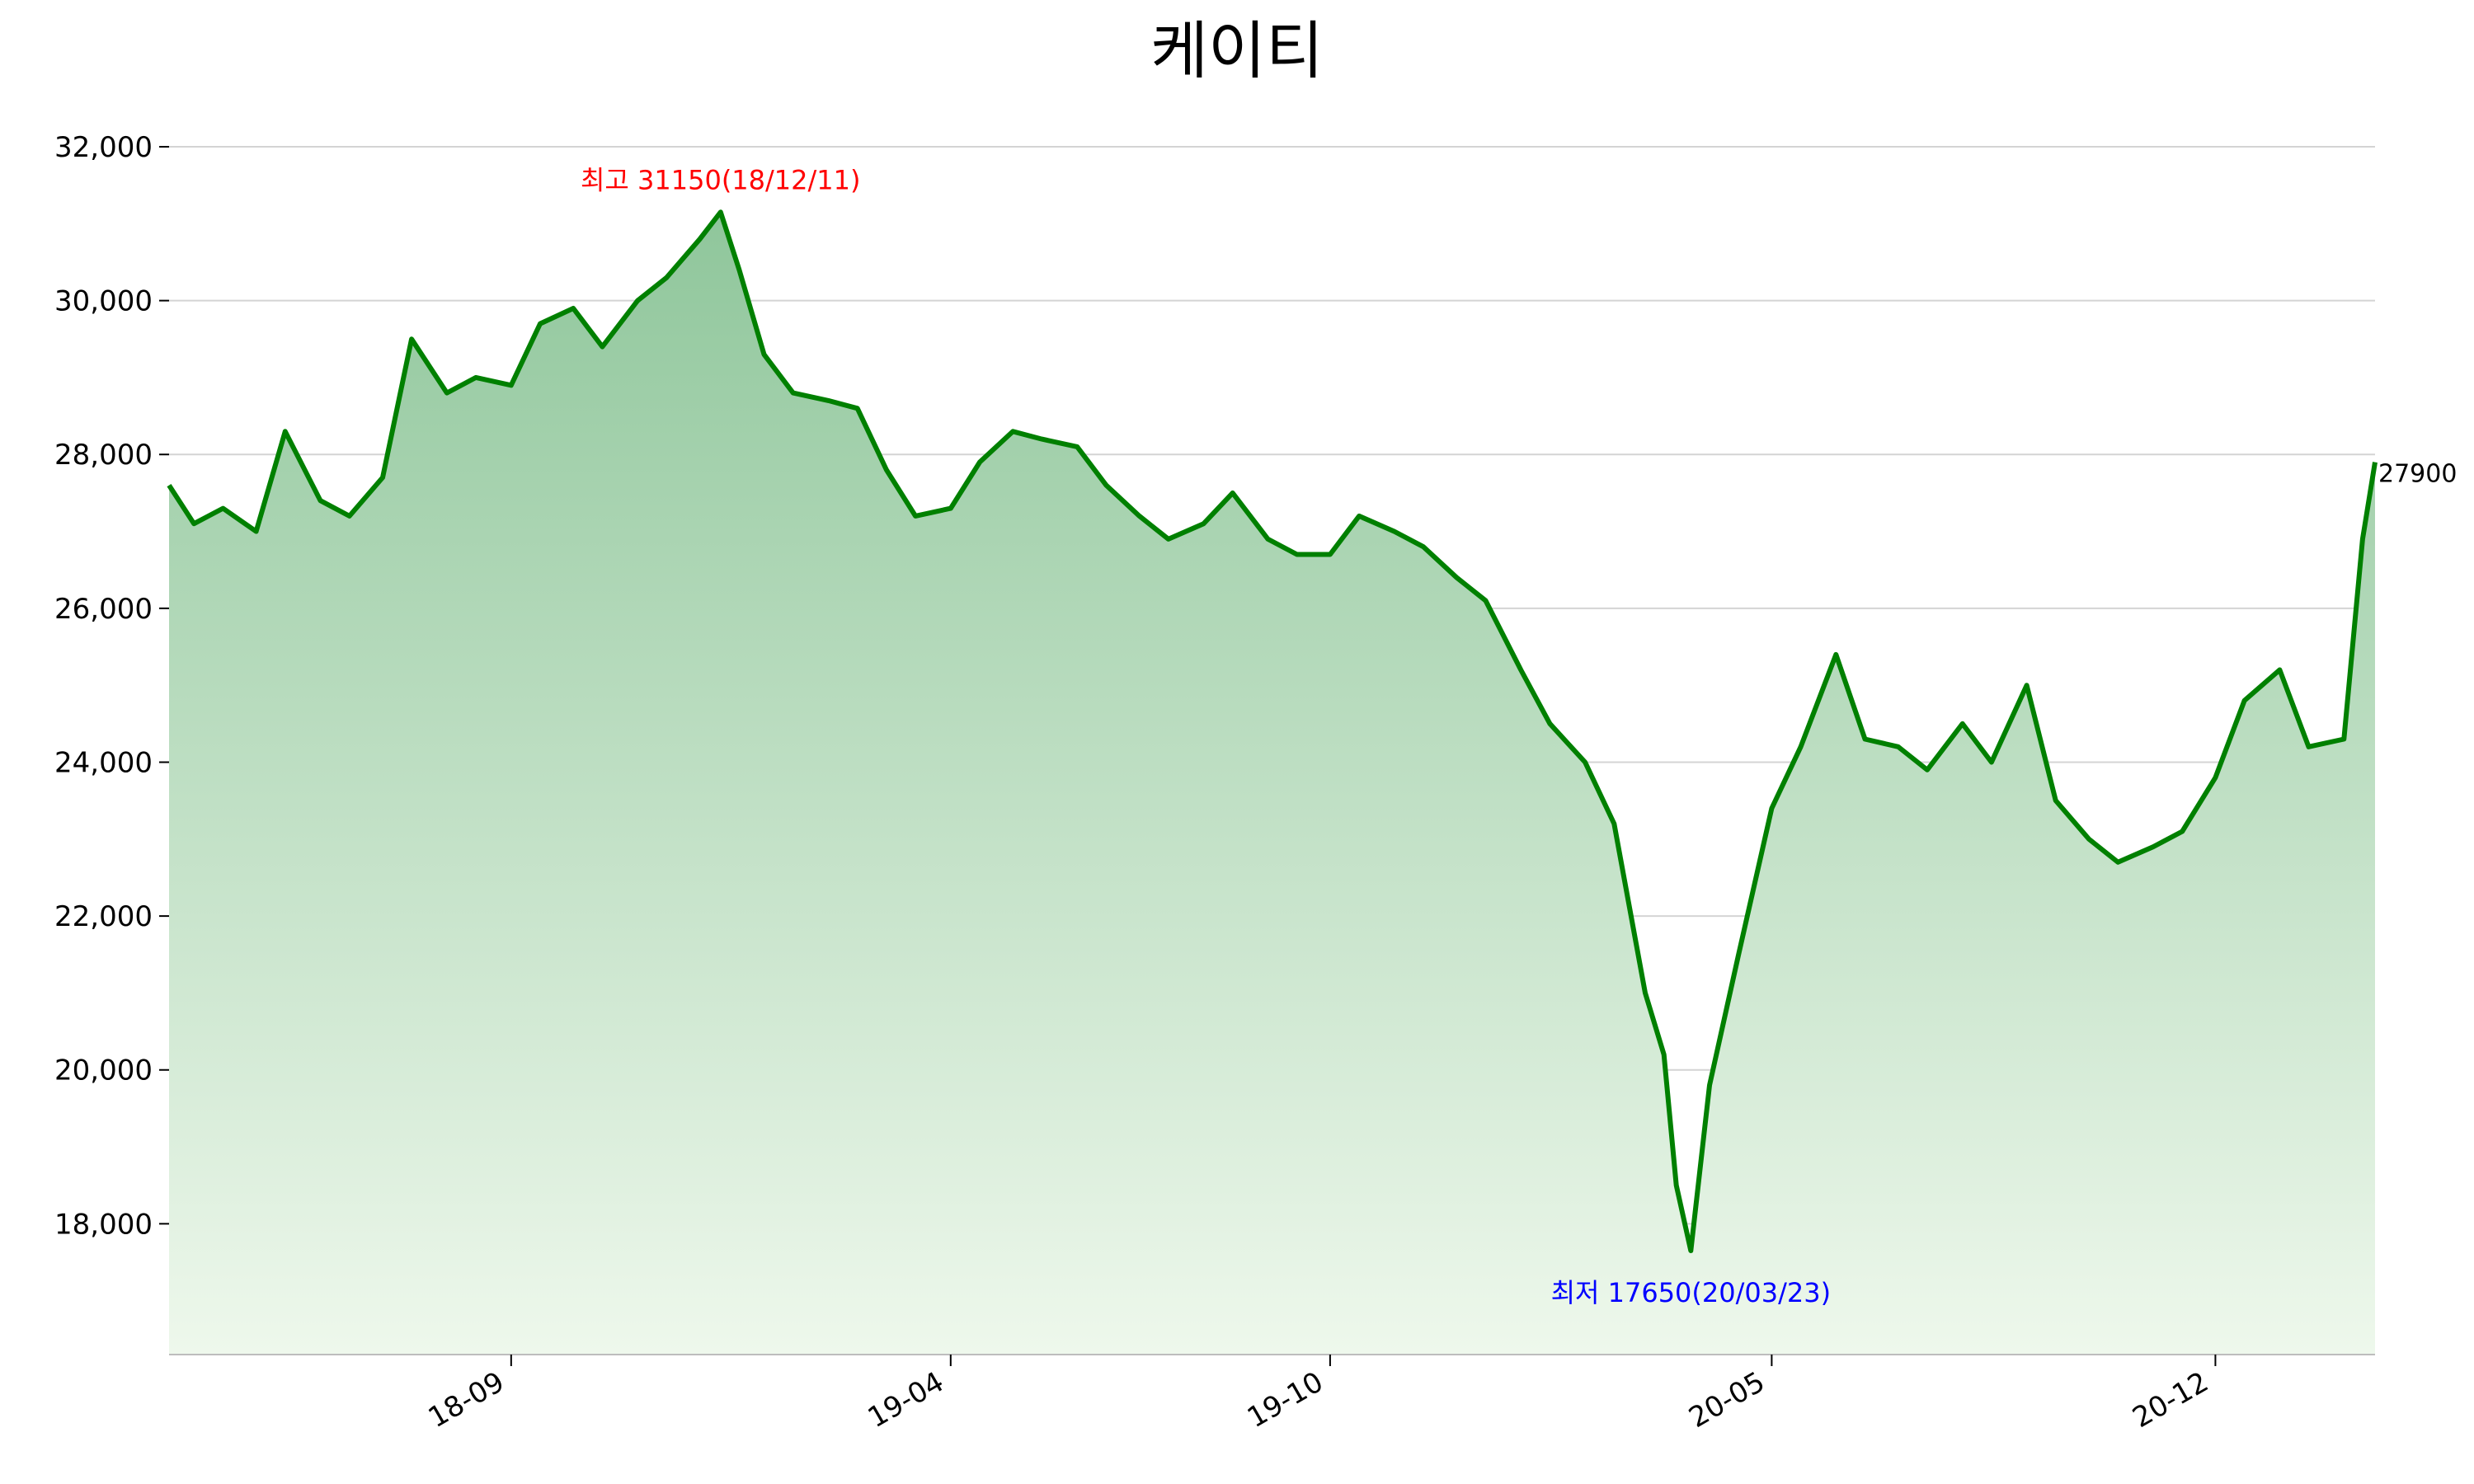 The image size is (2474, 1484). Describe the element at coordinates (103, 1224) in the screenshot. I see `y-tick-label: 18,000` at that location.